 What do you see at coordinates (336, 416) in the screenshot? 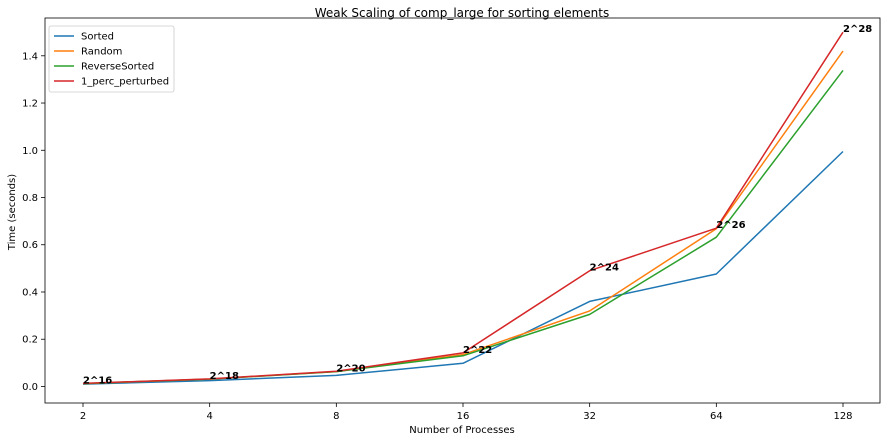
I see `x-tick-label: 8` at bounding box center [336, 416].